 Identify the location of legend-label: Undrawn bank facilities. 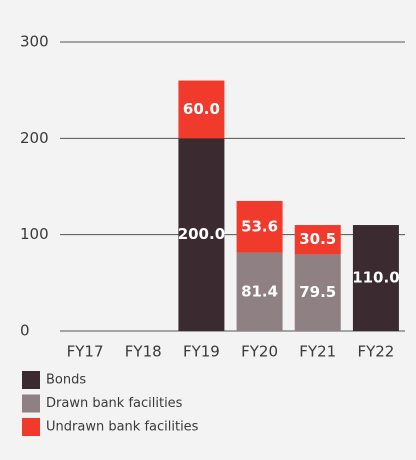
(122, 427).